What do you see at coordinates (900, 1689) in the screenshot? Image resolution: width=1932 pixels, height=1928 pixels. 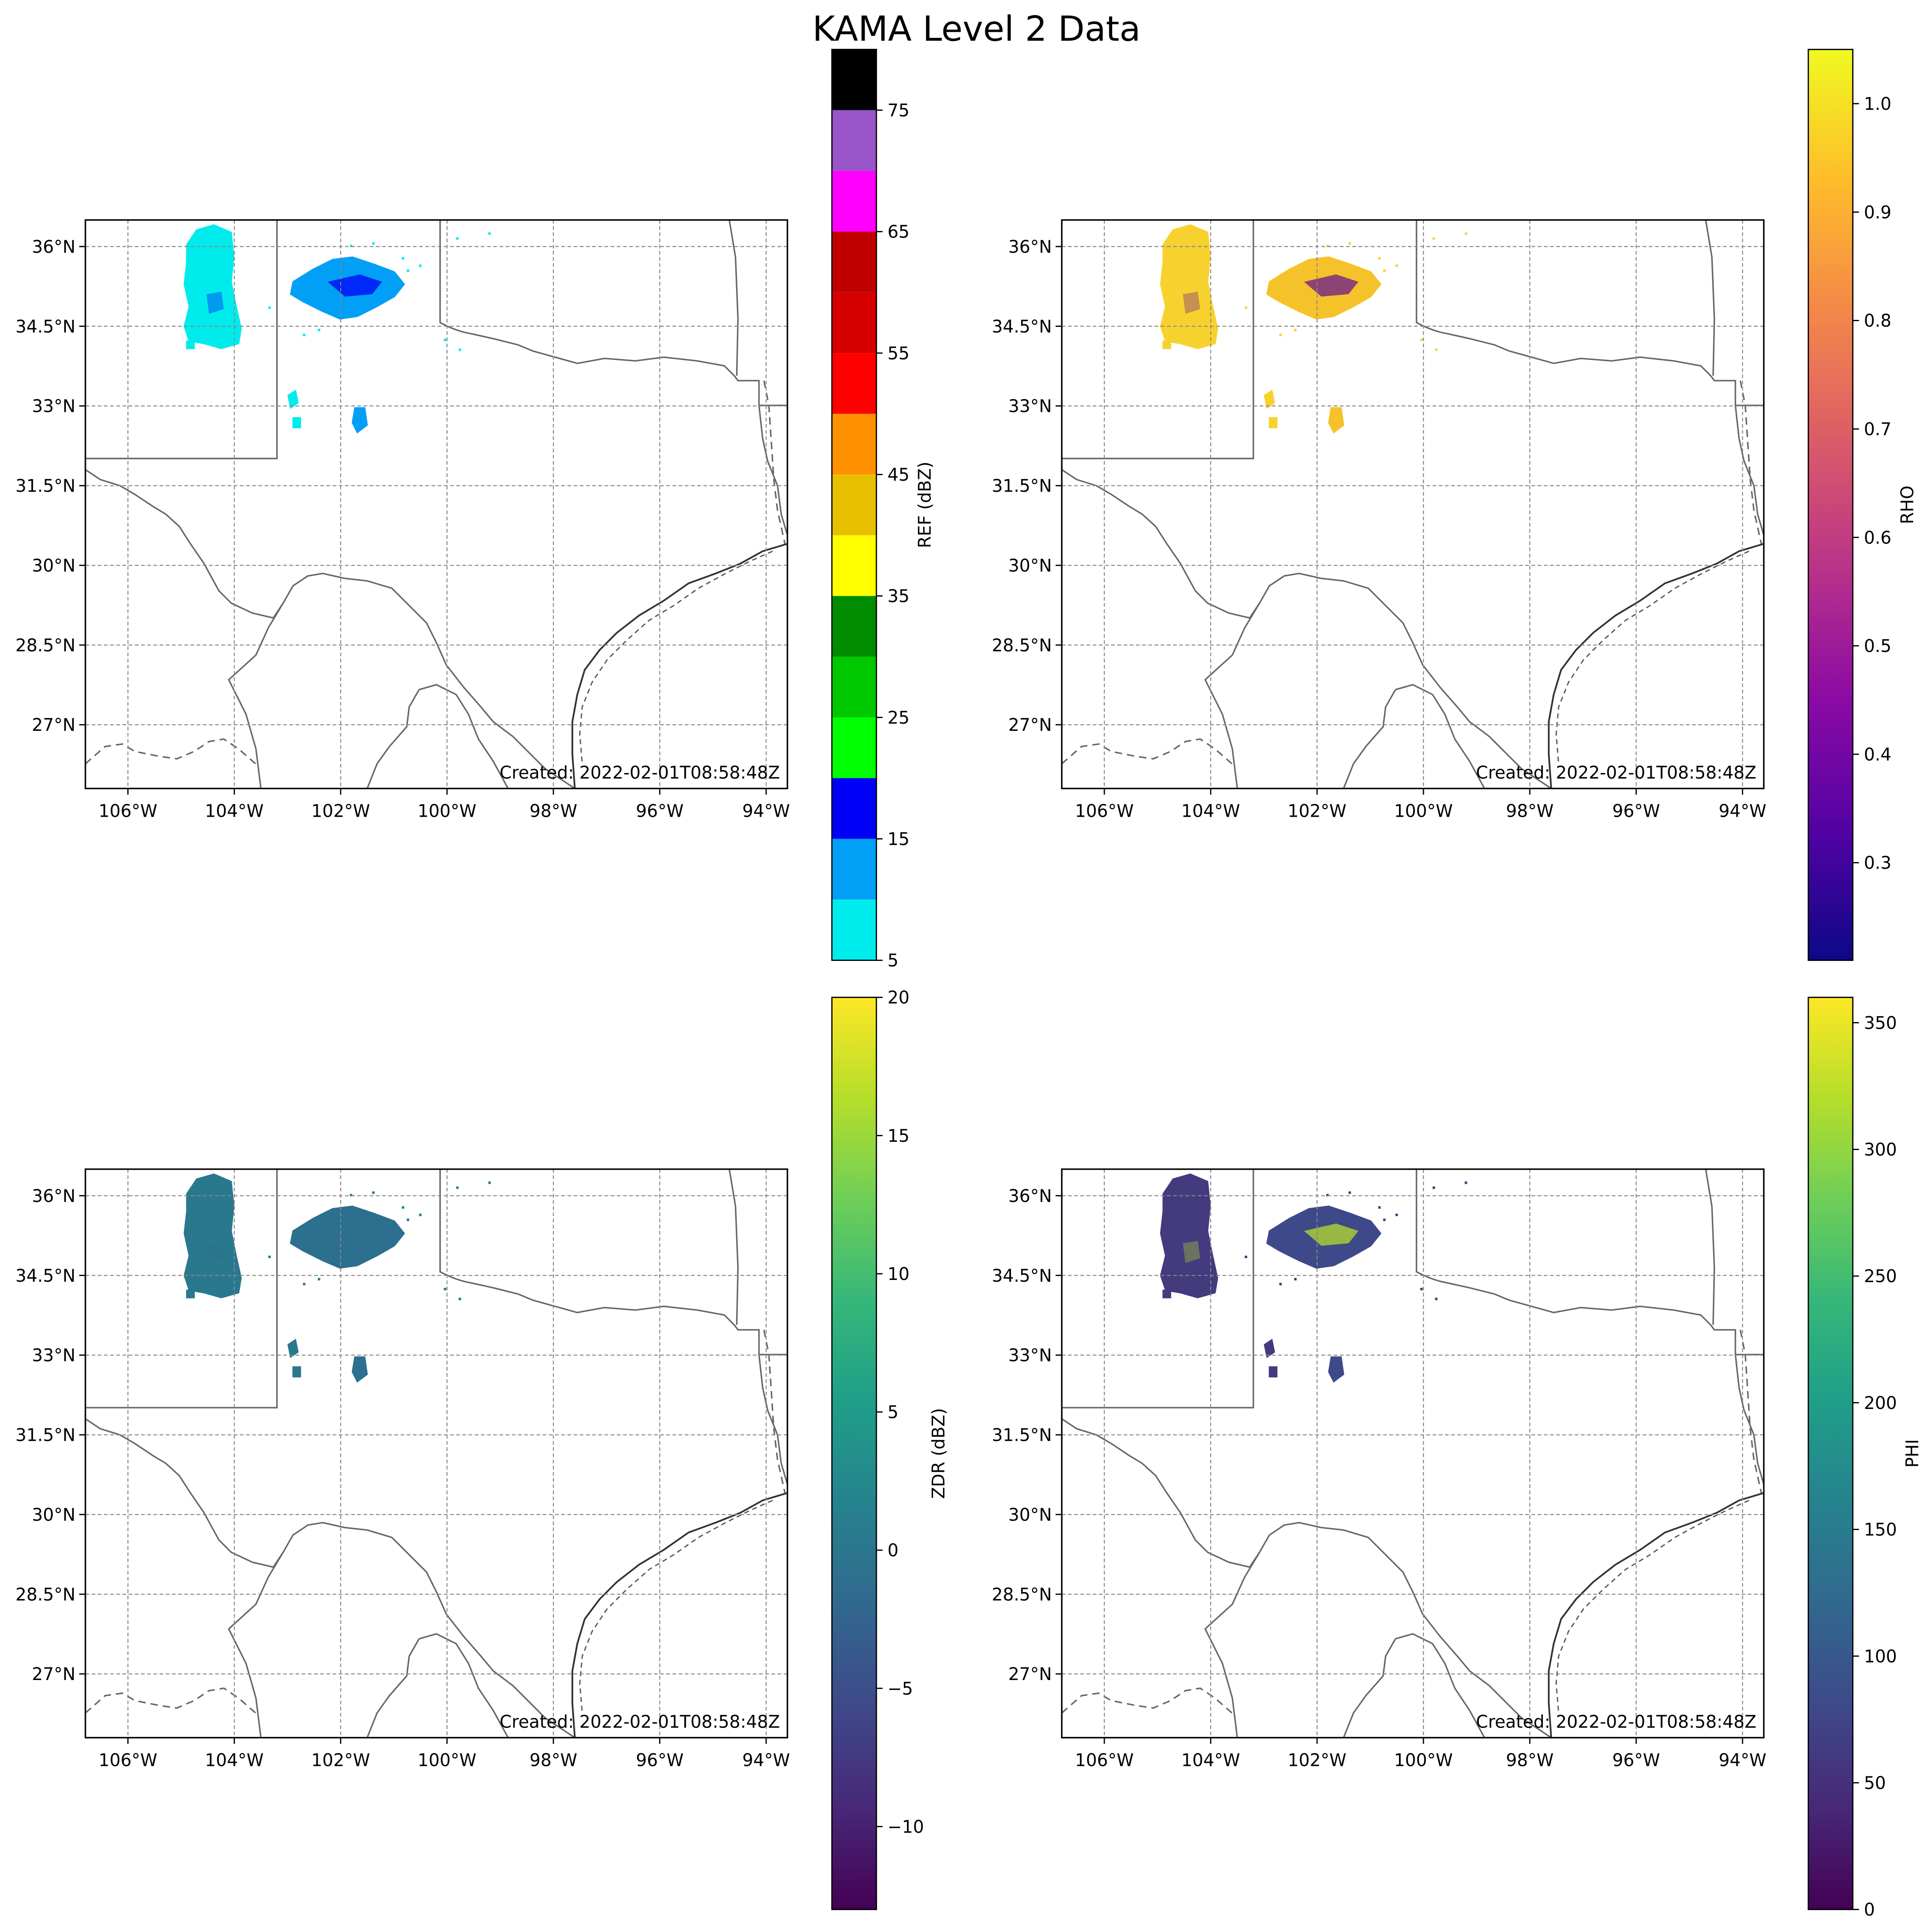 I see `colorbar-tick-label: −5` at bounding box center [900, 1689].